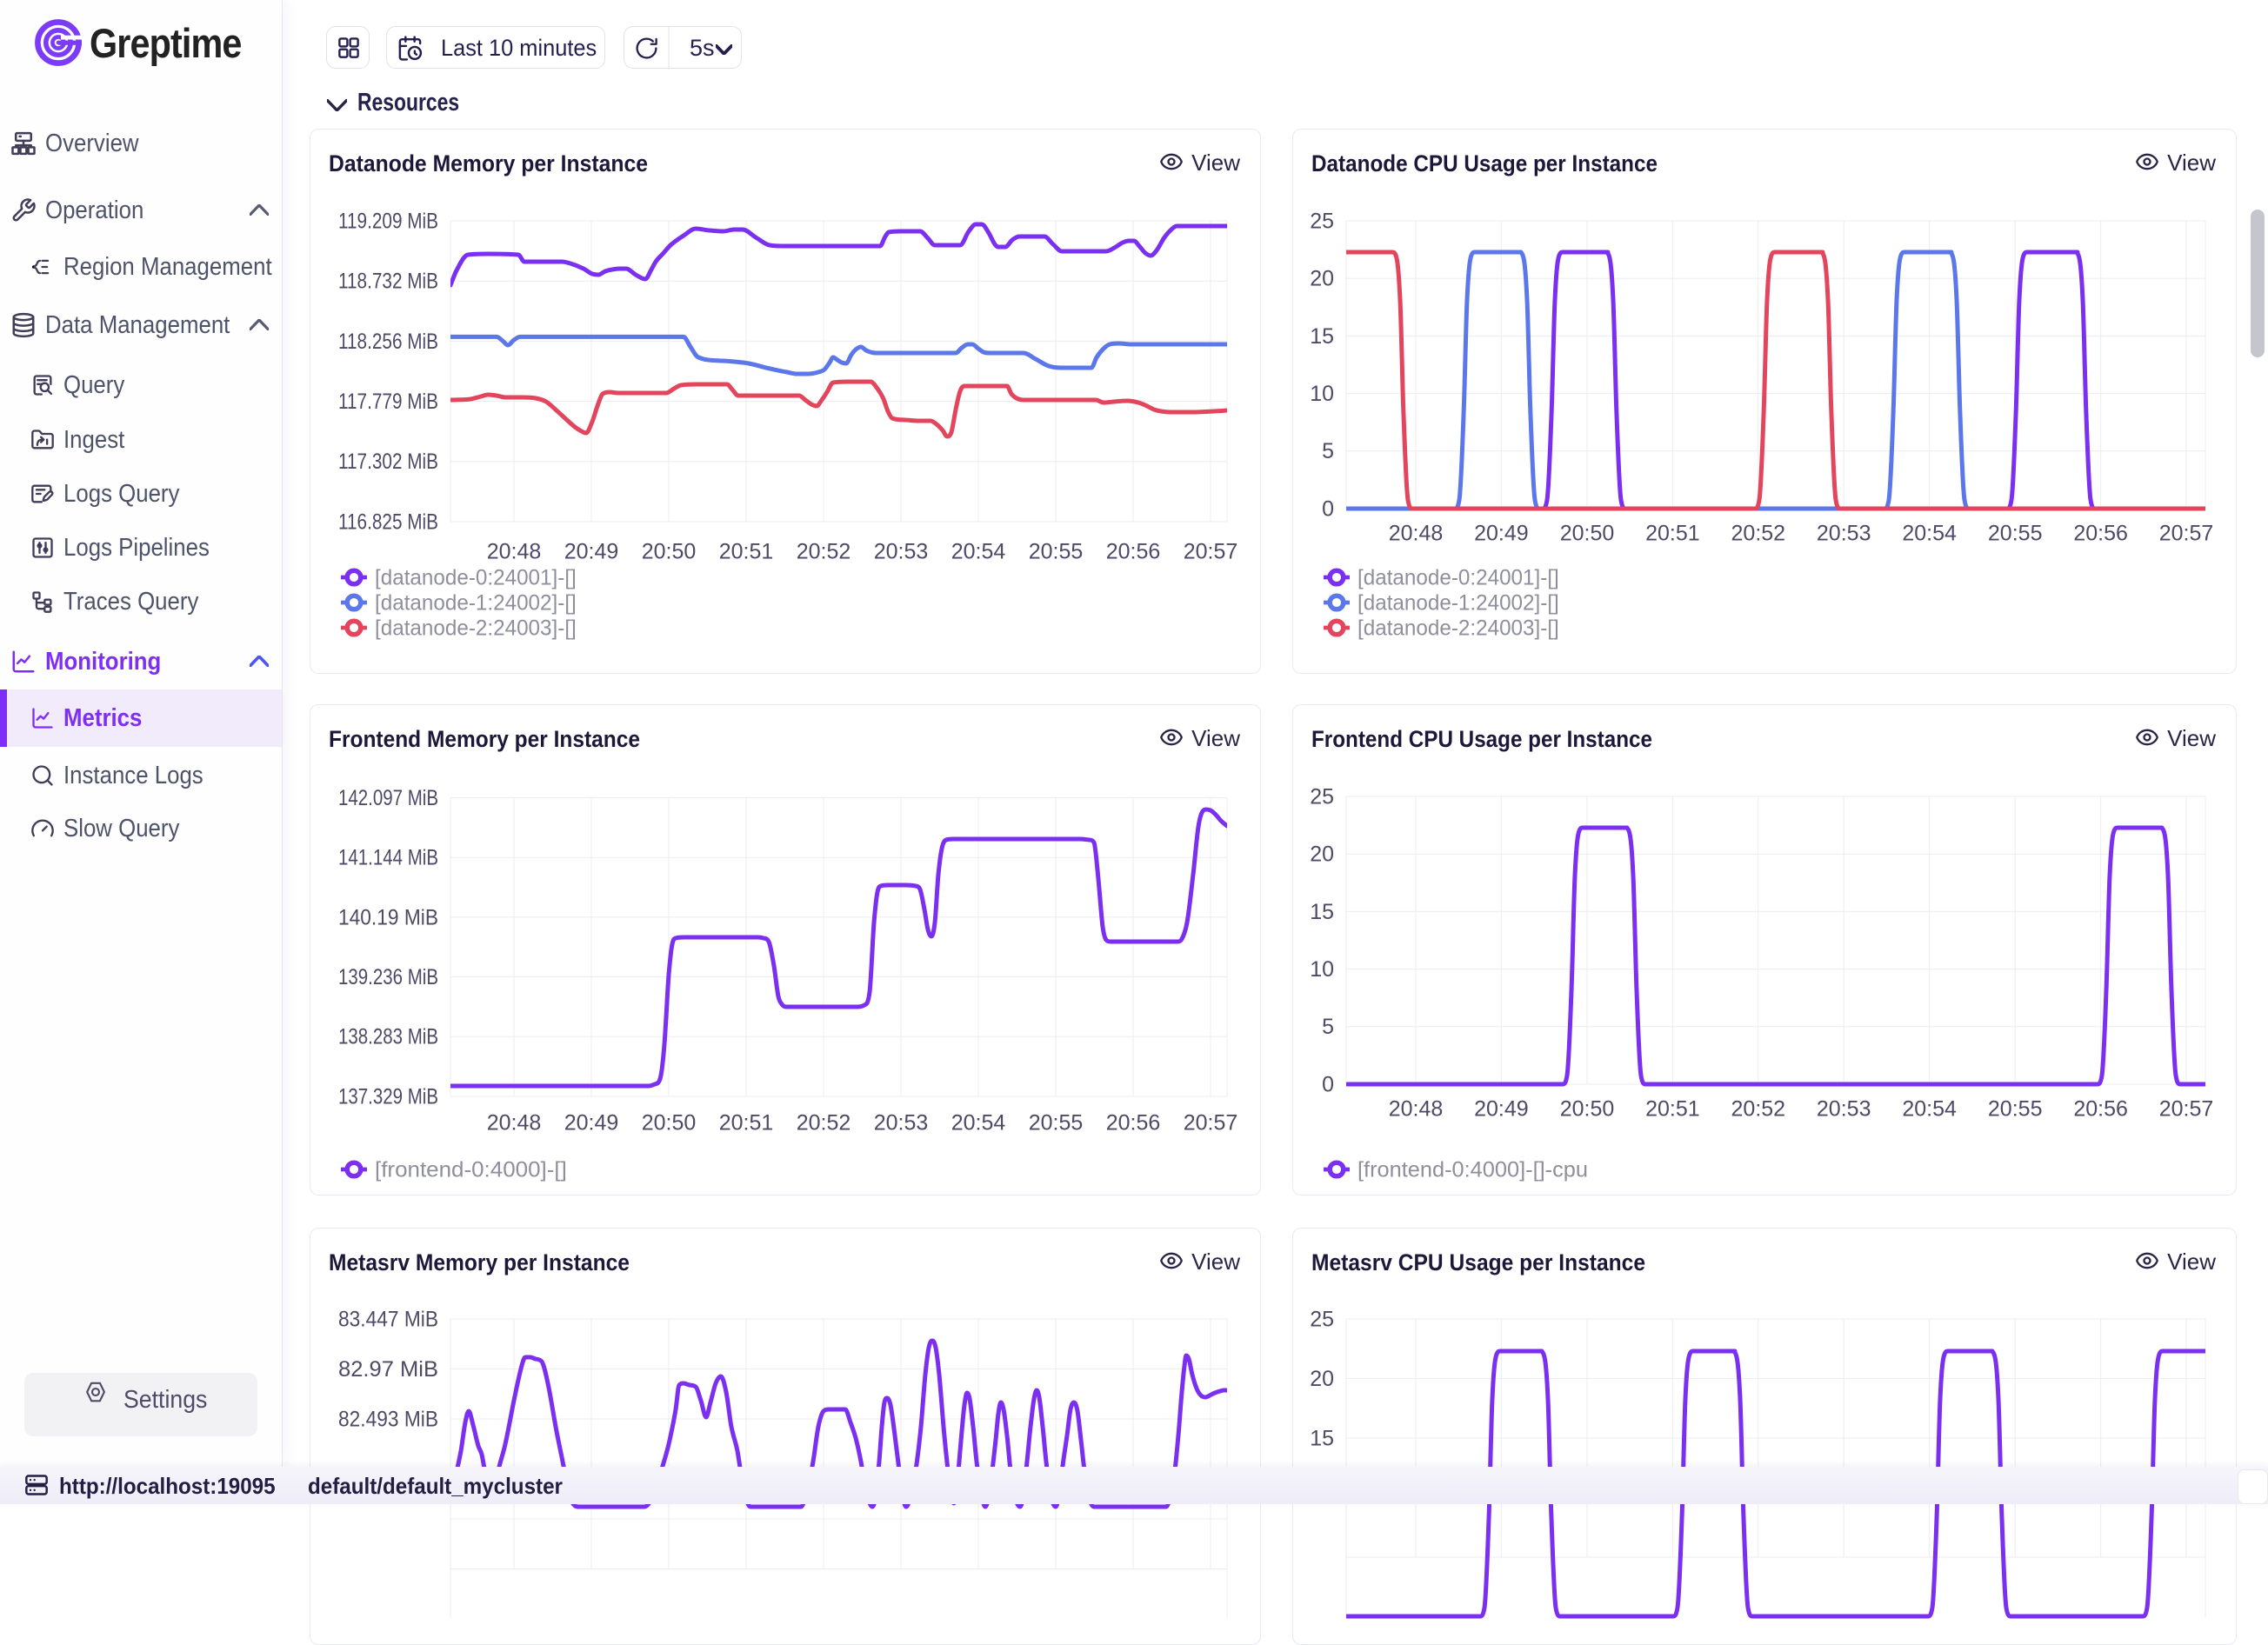  What do you see at coordinates (388, 1369) in the screenshot?
I see `svg-text: 82.97 MiB` at bounding box center [388, 1369].